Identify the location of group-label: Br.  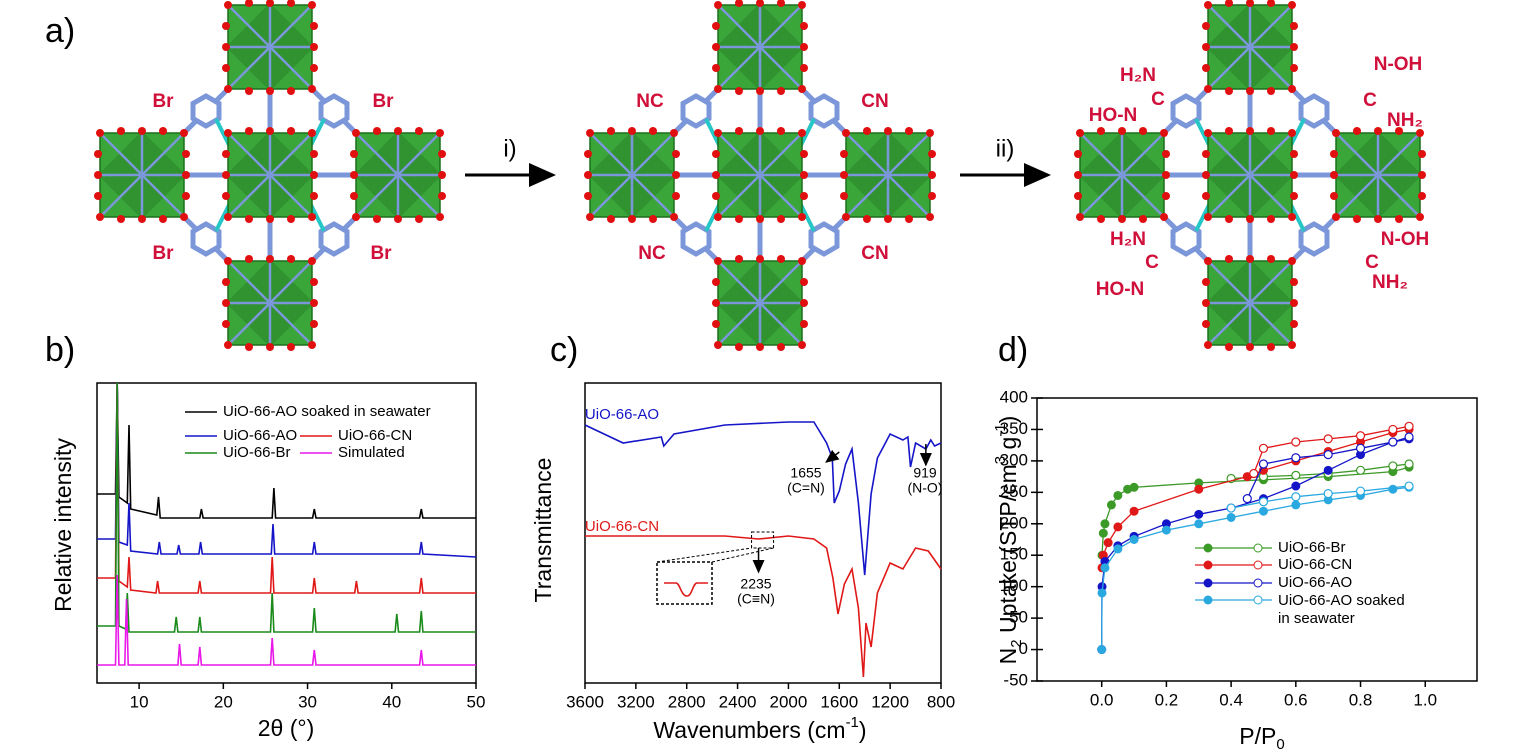
(163, 253).